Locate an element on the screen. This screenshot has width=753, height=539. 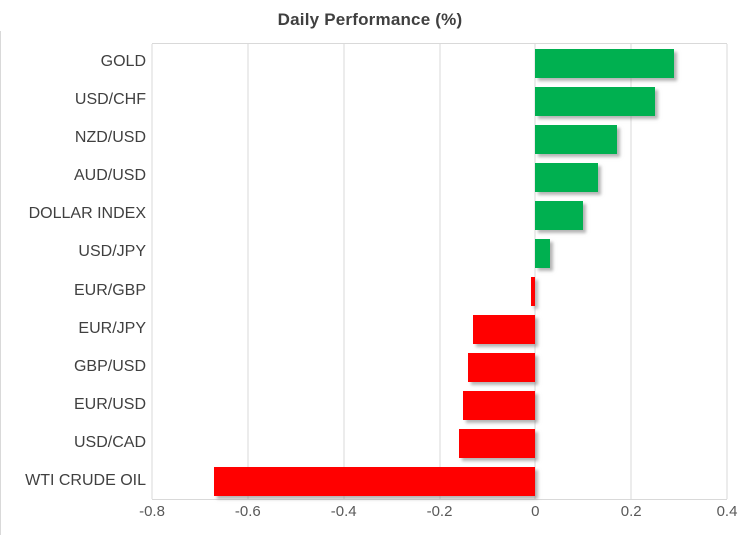
bar-gold is located at coordinates (605, 63).